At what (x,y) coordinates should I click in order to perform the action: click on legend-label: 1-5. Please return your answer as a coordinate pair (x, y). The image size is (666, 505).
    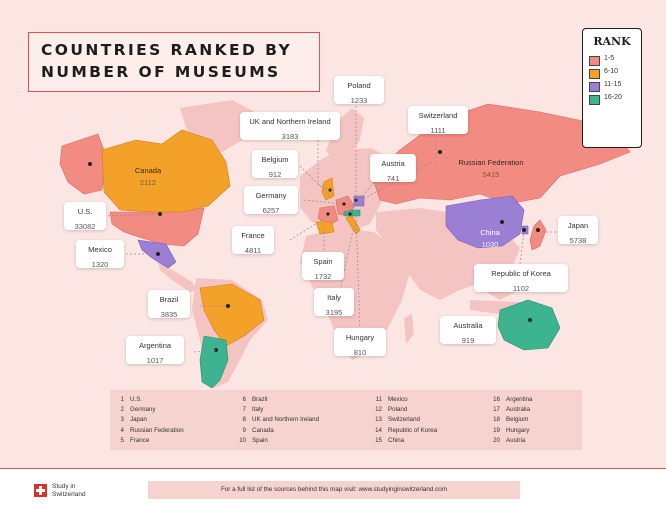
    Looking at the image, I should click on (609, 58).